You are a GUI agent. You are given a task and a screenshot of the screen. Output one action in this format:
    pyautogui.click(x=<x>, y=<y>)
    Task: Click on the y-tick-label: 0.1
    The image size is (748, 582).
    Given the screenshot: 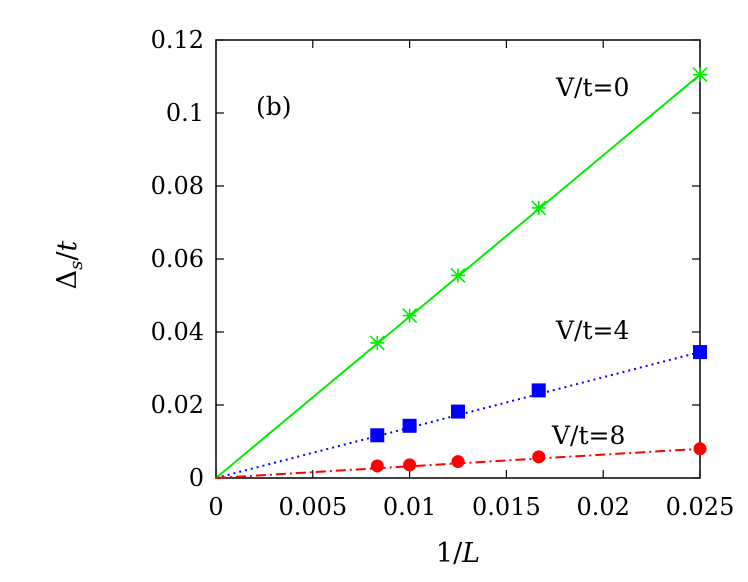 What is the action you would take?
    pyautogui.click(x=185, y=113)
    